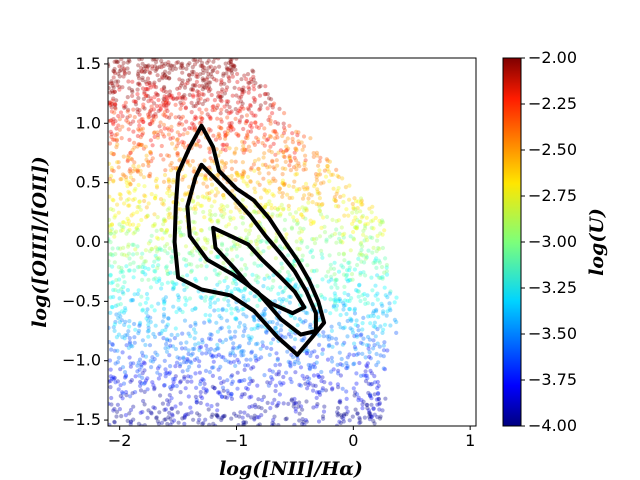  I want to click on x-tick-label: 1, so click(470, 440).